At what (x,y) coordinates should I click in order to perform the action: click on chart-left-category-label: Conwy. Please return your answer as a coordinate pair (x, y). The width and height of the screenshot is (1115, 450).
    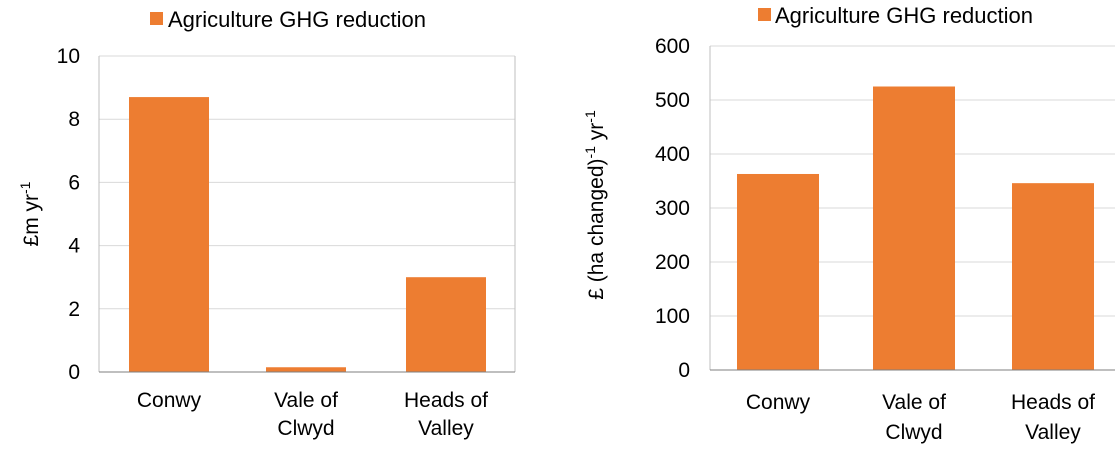
    Looking at the image, I should click on (169, 400).